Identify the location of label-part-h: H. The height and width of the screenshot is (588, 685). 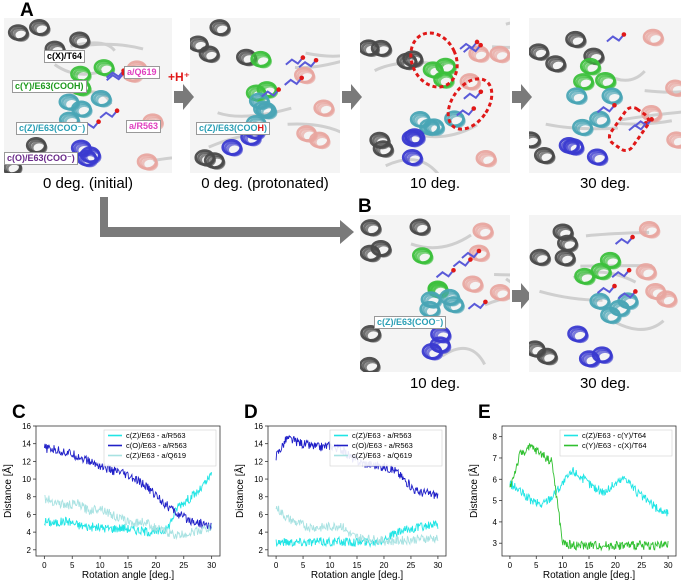
(261, 128).